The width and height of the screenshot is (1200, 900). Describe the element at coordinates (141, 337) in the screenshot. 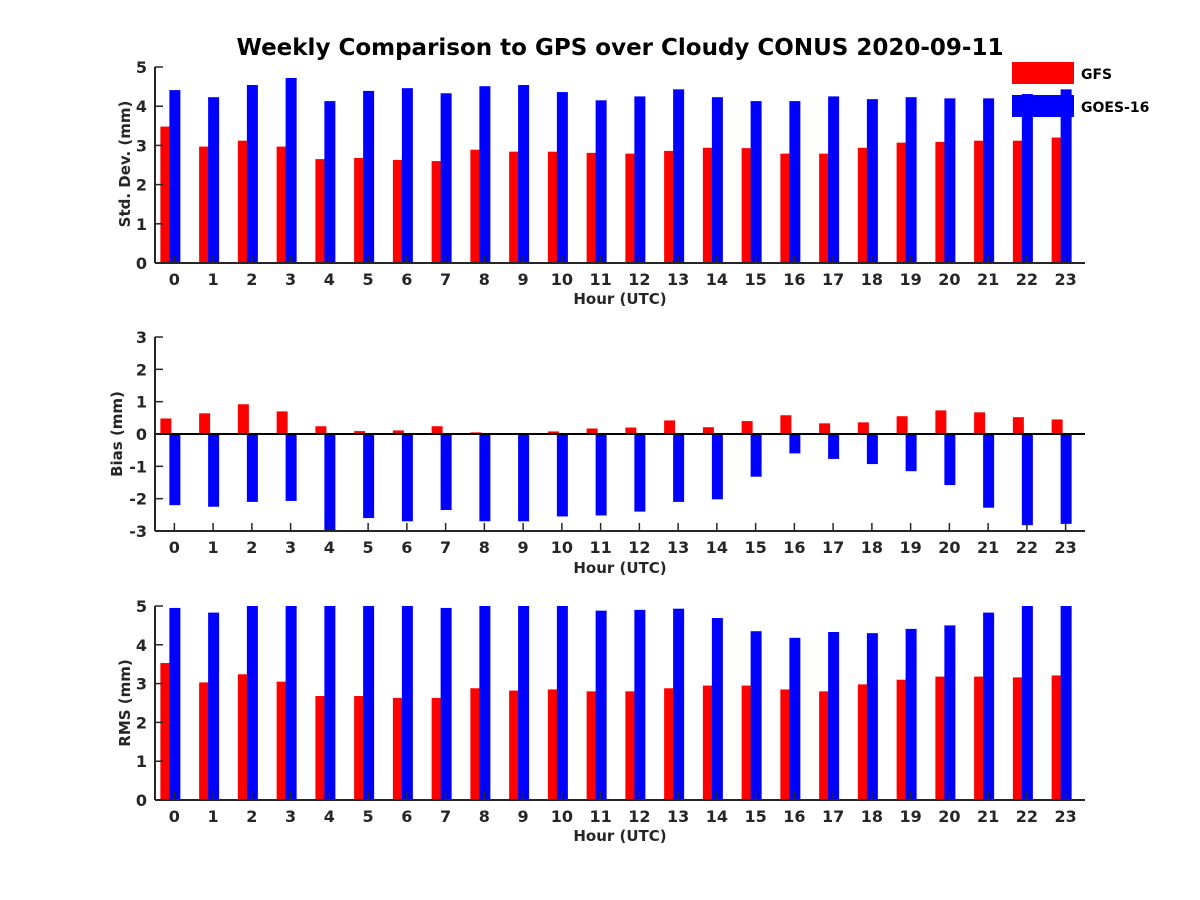

I see `bias-ytick-label-3: 3` at that location.